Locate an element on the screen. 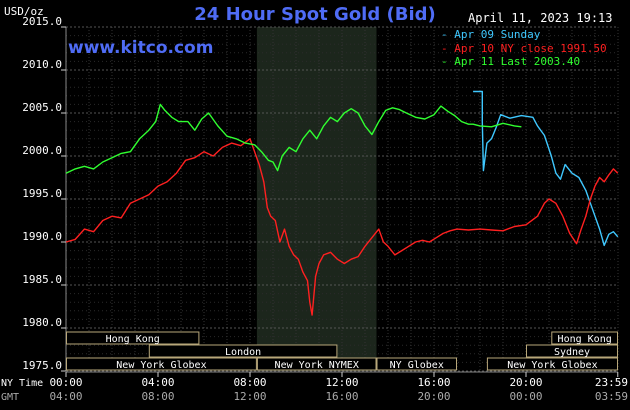  y-tick-label: 2005.0 is located at coordinates (42, 107).